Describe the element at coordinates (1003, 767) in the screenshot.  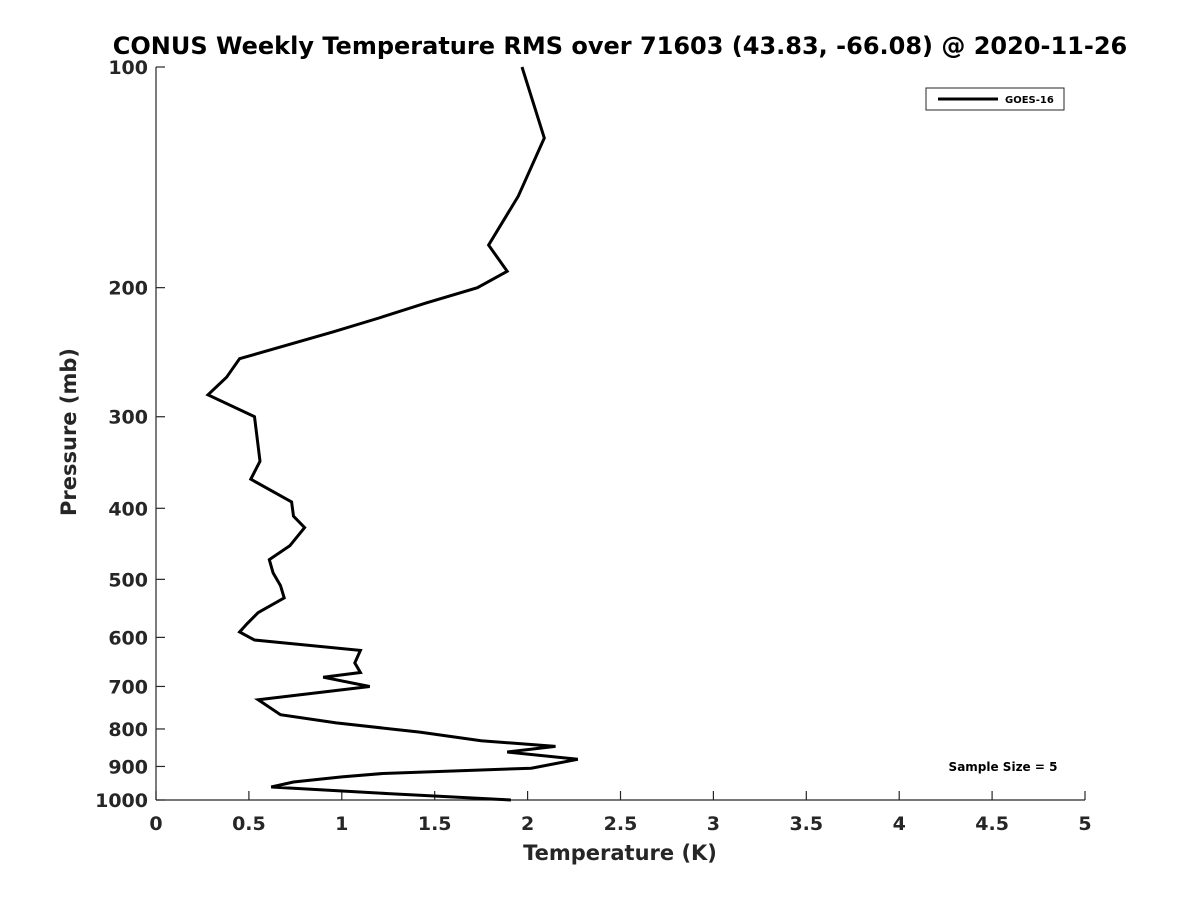
I see `sample-size-annotation: Sample Size = 5` at that location.